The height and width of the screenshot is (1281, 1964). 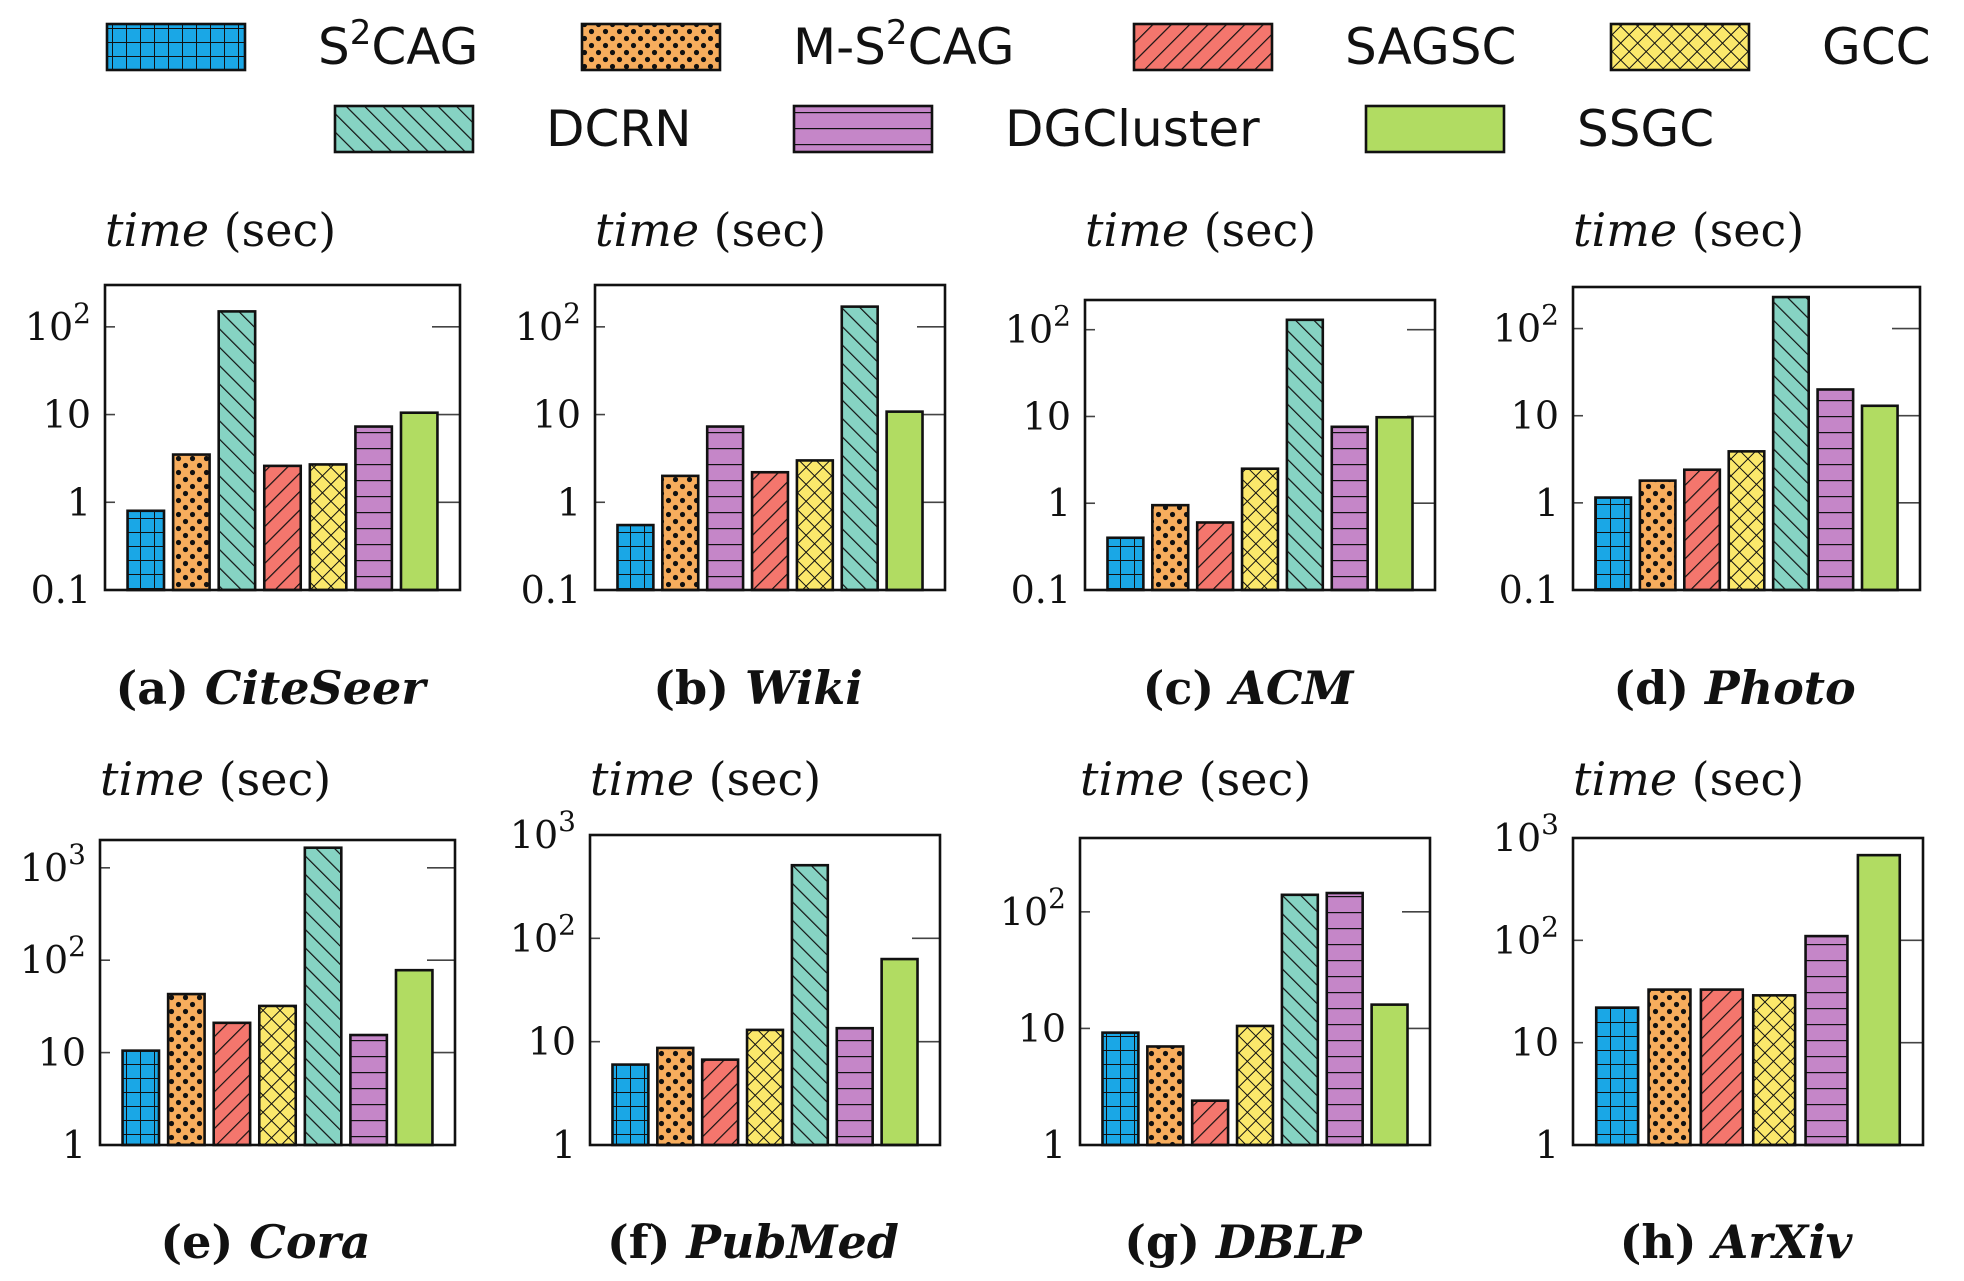 What do you see at coordinates (1737, 1242) in the screenshot?
I see `chart-caption: (h) ArXiv` at bounding box center [1737, 1242].